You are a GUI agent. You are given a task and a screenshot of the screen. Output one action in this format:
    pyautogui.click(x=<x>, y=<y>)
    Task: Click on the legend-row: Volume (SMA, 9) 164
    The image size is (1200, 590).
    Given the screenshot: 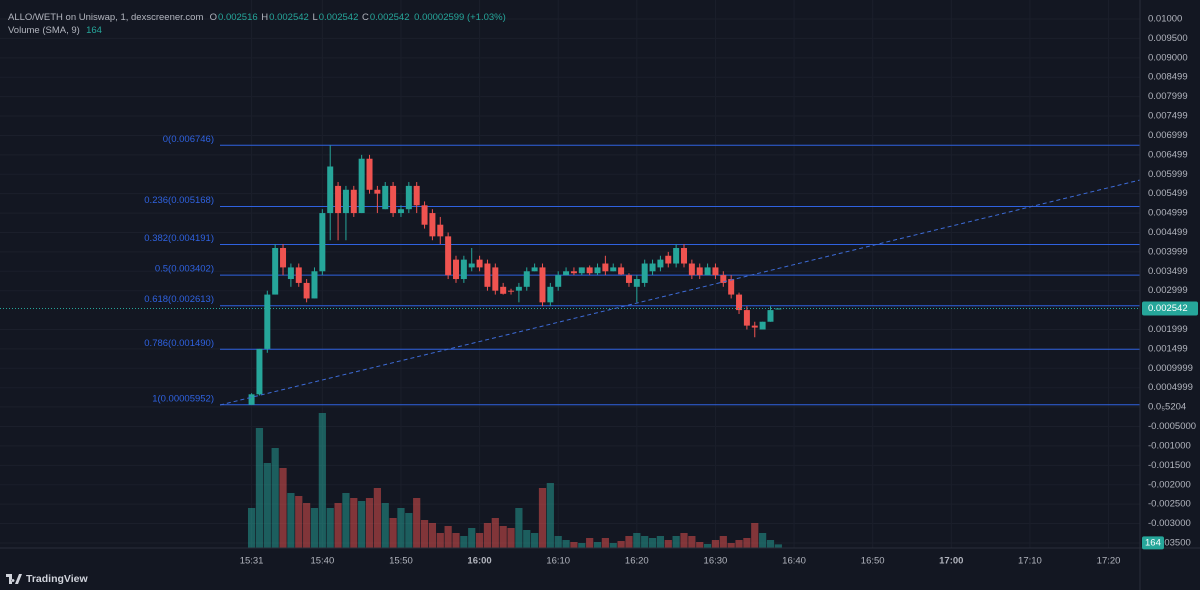 What is the action you would take?
    pyautogui.click(x=257, y=30)
    